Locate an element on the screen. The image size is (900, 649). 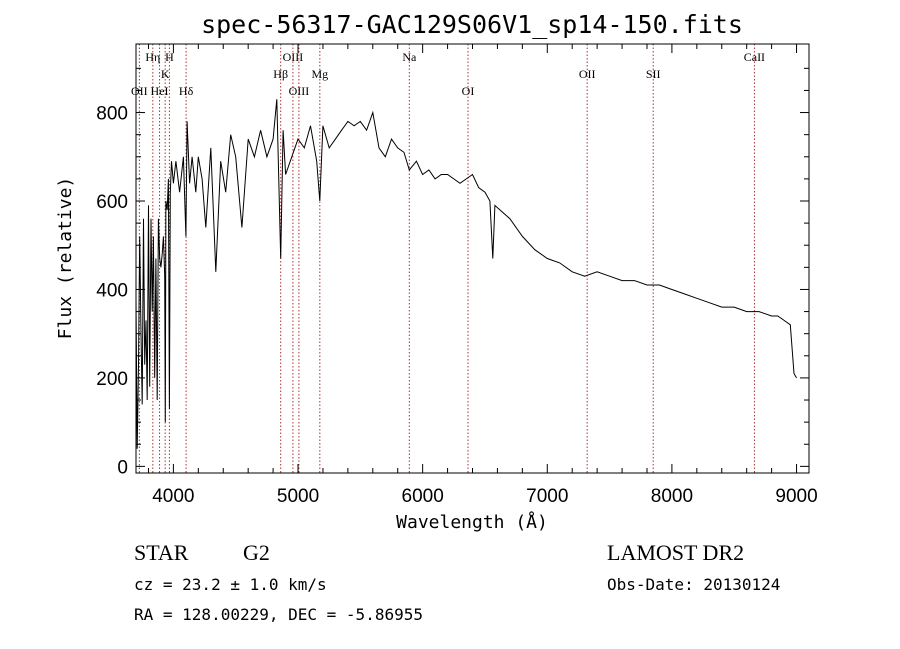
y-tick-label: 600 is located at coordinates (112, 202).